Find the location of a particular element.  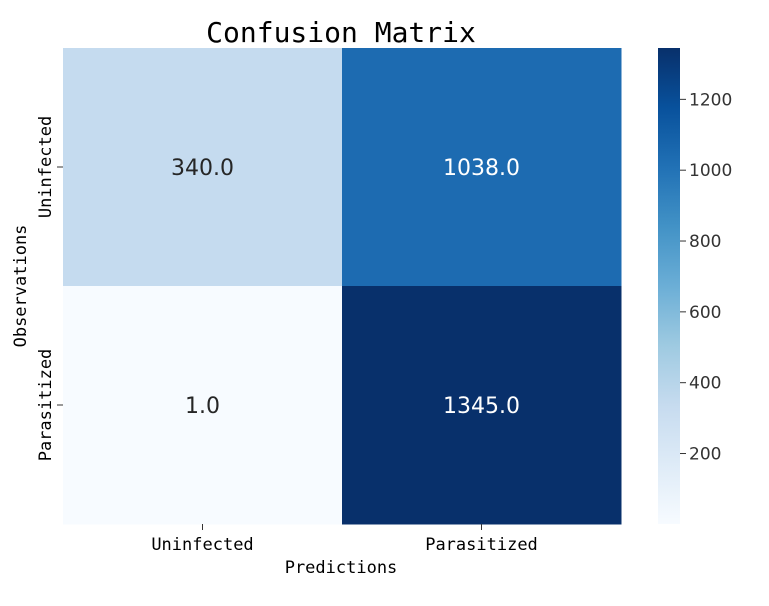

y-tick-label: Parasitized is located at coordinates (46, 405).